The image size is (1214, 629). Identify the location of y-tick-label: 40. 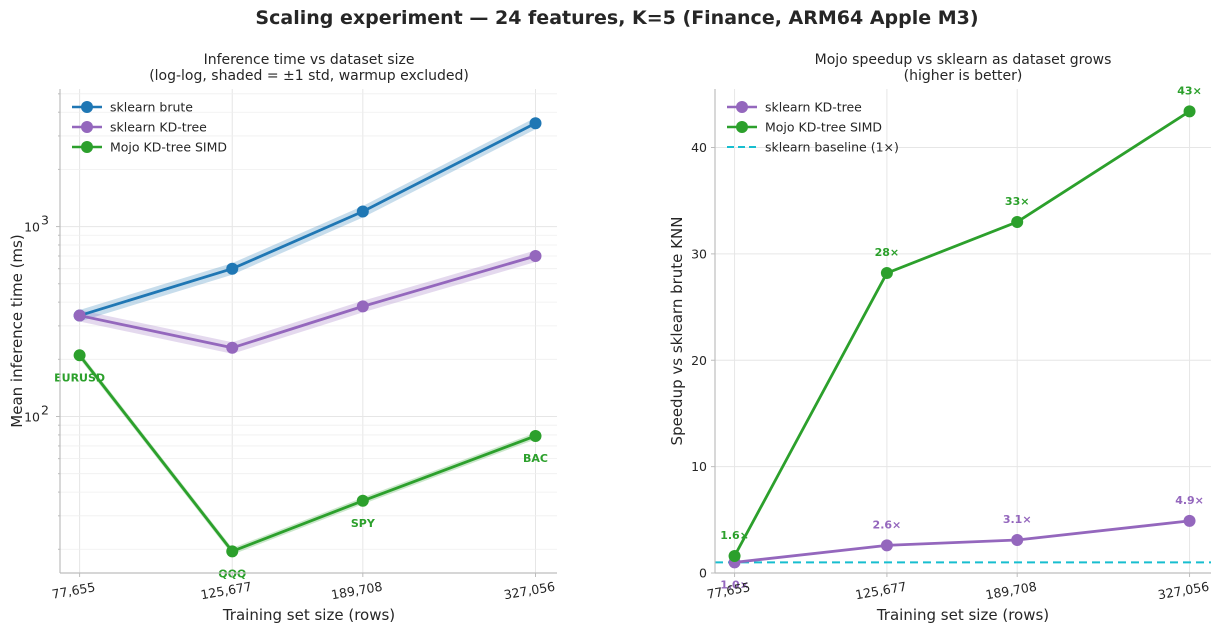
(699, 147).